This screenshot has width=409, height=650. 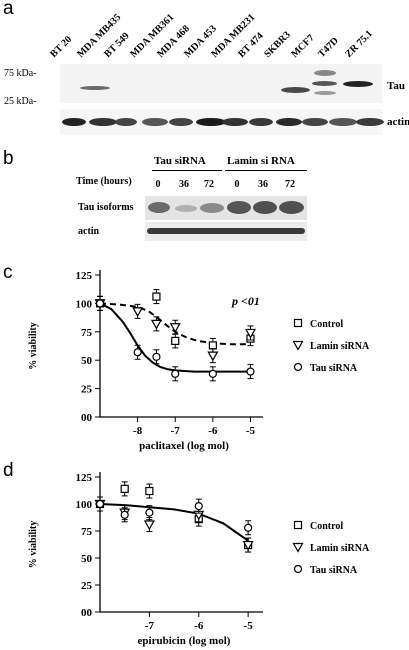 I want to click on time-point-label: 0, so click(x=237, y=184).